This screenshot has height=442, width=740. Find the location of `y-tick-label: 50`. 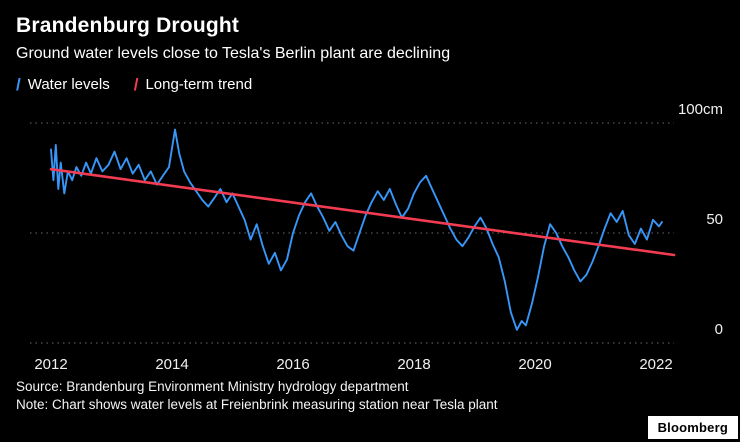

y-tick-label: 50 is located at coordinates (714, 219).